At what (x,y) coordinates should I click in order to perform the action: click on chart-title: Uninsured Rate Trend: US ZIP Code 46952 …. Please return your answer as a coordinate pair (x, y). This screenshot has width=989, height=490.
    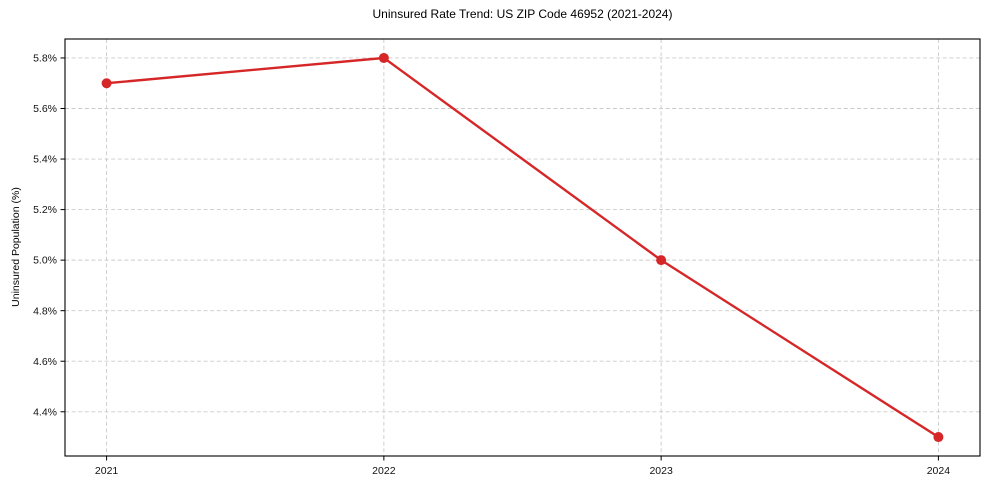
    Looking at the image, I should click on (522, 14).